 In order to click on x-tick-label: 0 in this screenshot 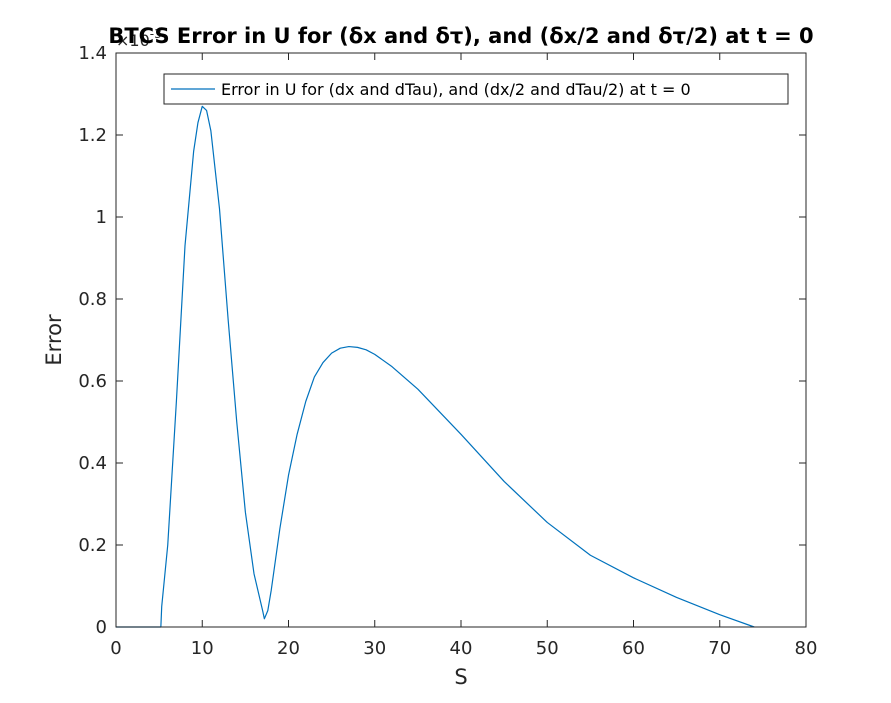, I will do `click(115, 648)`.